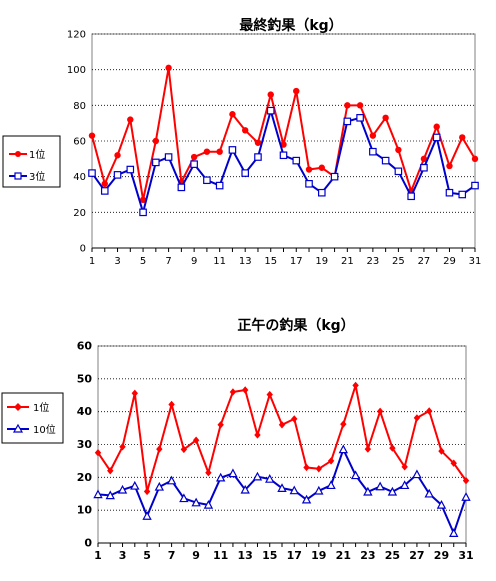  Describe the element at coordinates (79, 213) in the screenshot. I see `y-tick-label: 20` at that location.